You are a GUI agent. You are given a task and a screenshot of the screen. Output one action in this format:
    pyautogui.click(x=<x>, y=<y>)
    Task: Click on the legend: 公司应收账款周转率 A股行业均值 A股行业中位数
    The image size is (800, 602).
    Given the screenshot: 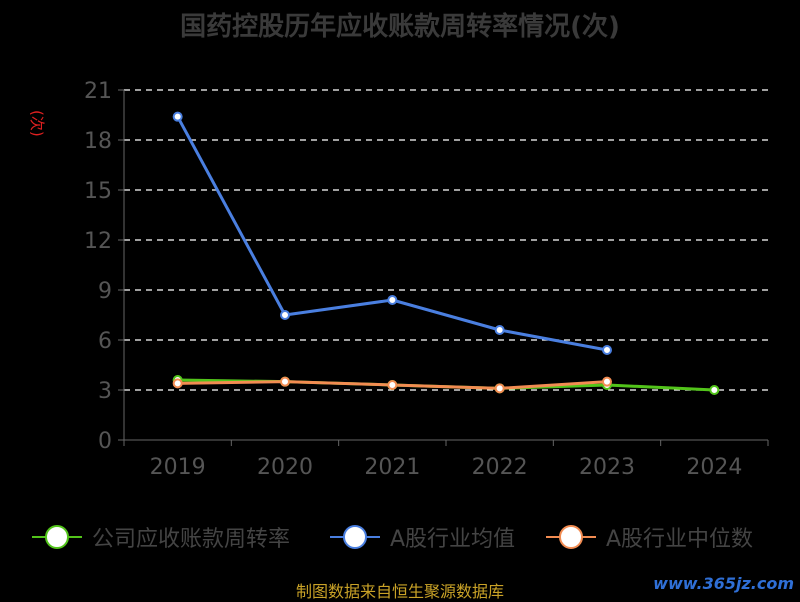 What is the action you would take?
    pyautogui.click(x=400, y=537)
    